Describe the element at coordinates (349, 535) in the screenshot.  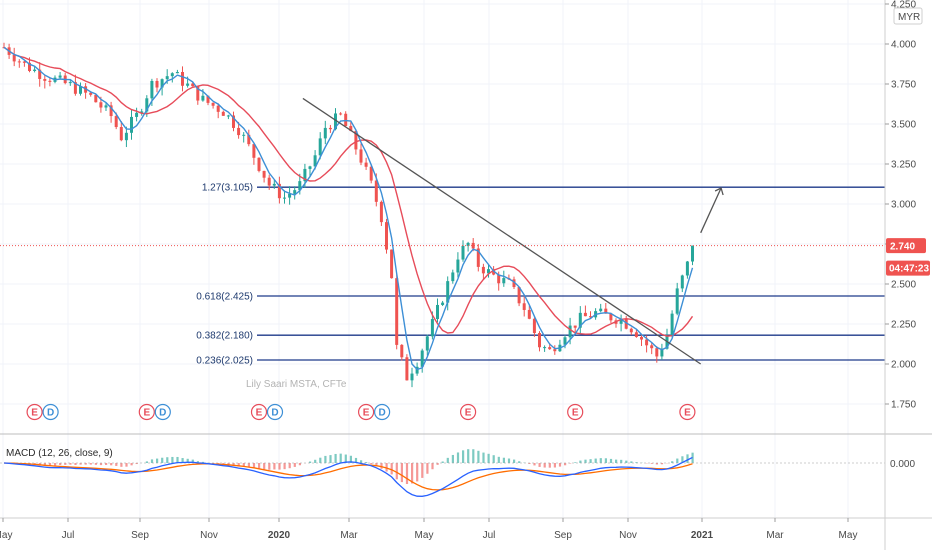
I see `time-tick-label: Mar` at that location.